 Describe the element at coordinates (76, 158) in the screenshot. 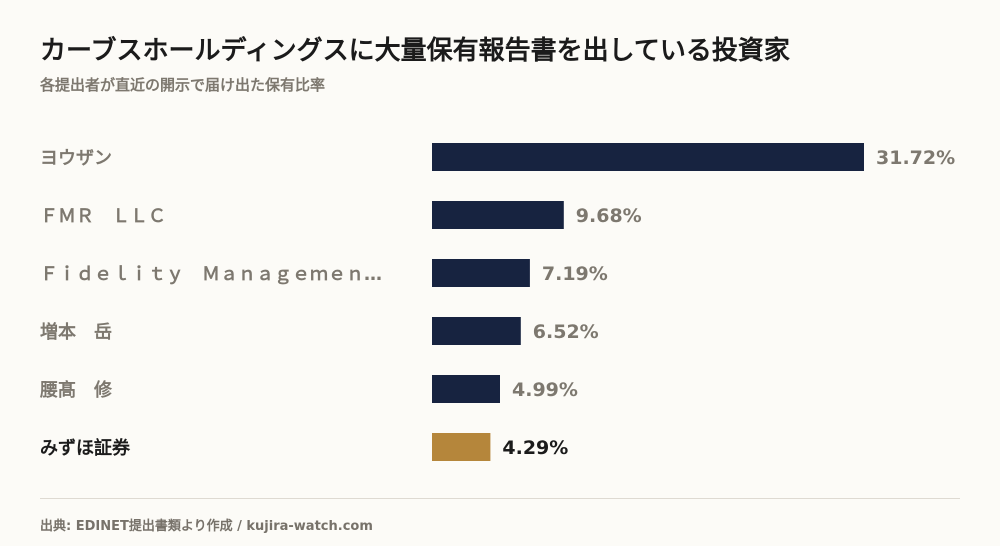

I see `category-label: ヨウザン` at that location.